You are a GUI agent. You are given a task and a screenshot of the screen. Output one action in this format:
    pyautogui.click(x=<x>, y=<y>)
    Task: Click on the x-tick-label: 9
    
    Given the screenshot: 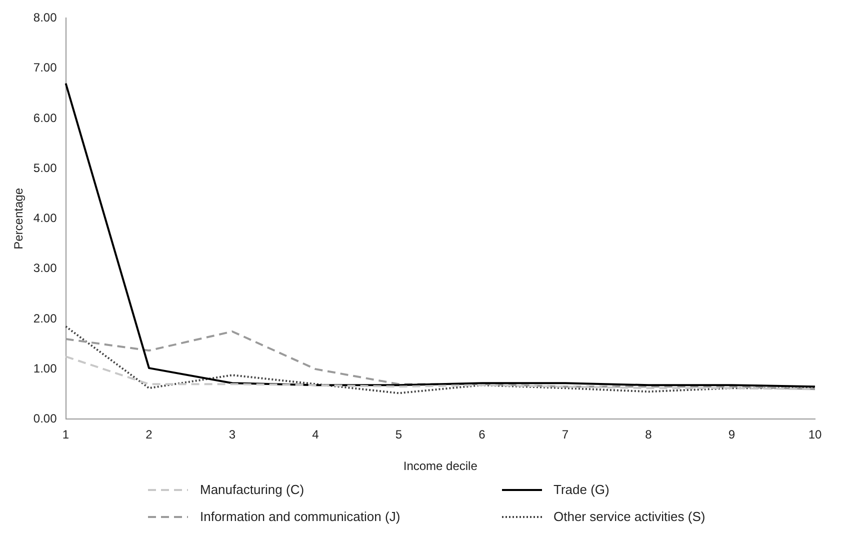 What is the action you would take?
    pyautogui.click(x=732, y=435)
    